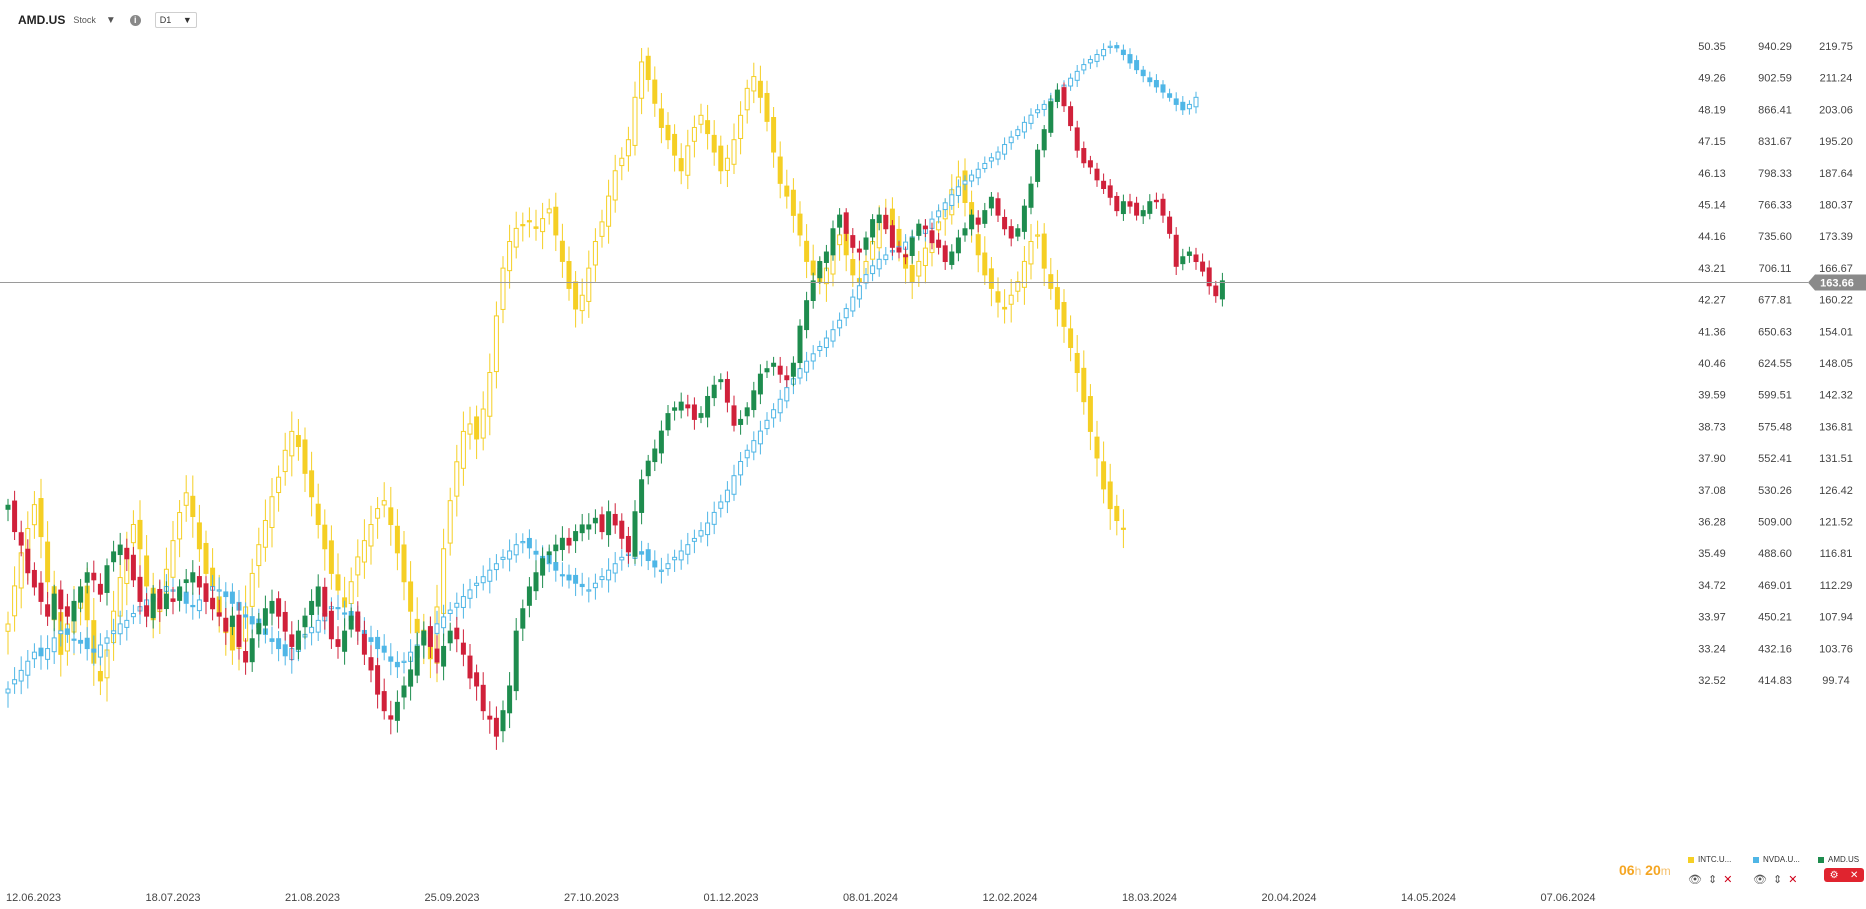  What do you see at coordinates (1712, 142) in the screenshot?
I see `intc-axis-tick: 47.15` at bounding box center [1712, 142].